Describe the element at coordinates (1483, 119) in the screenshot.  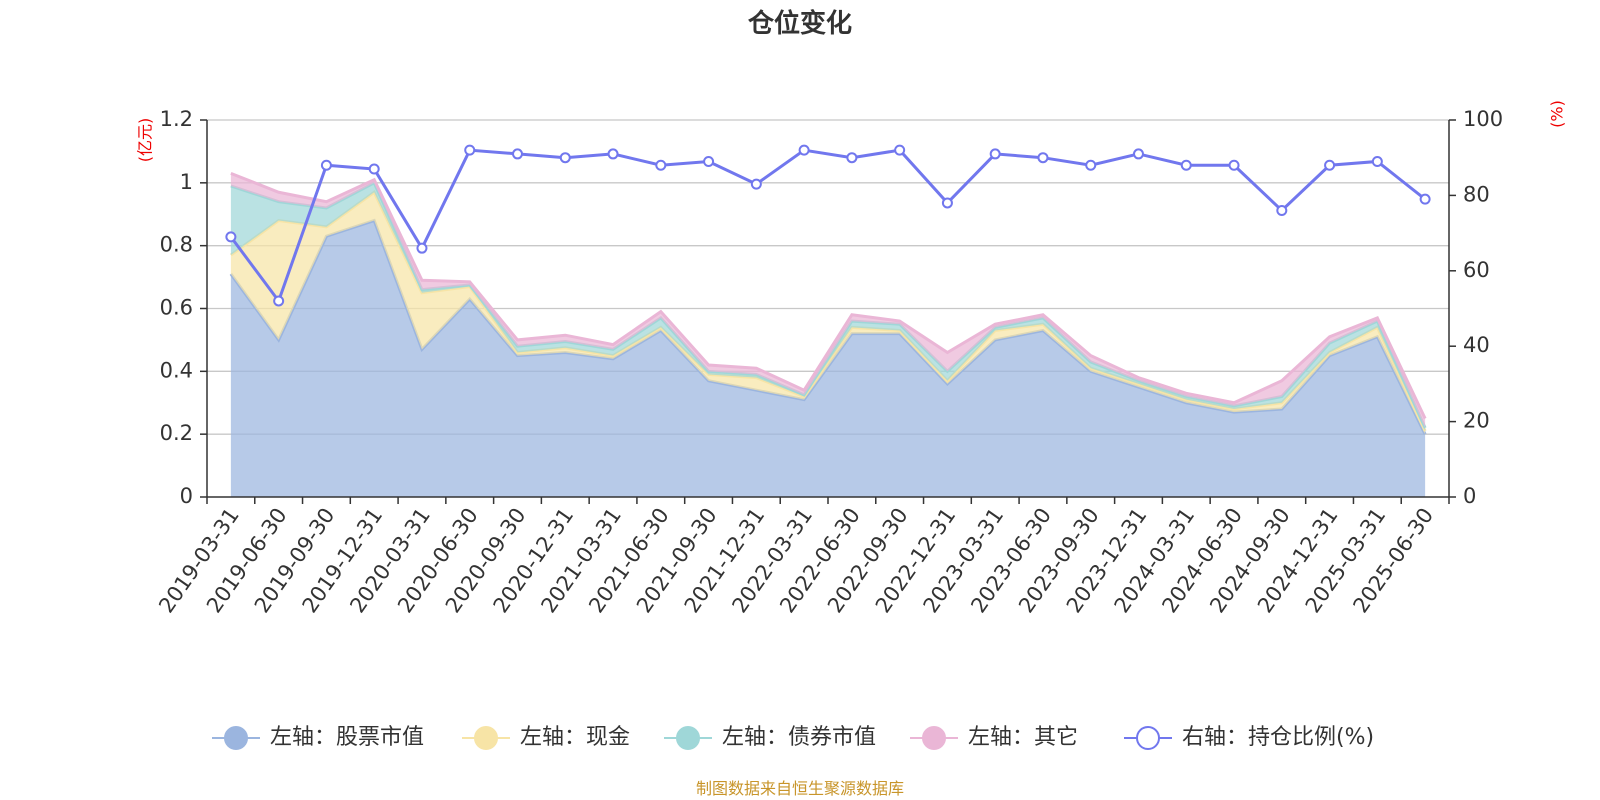
I see `right-tick-label: 100` at that location.